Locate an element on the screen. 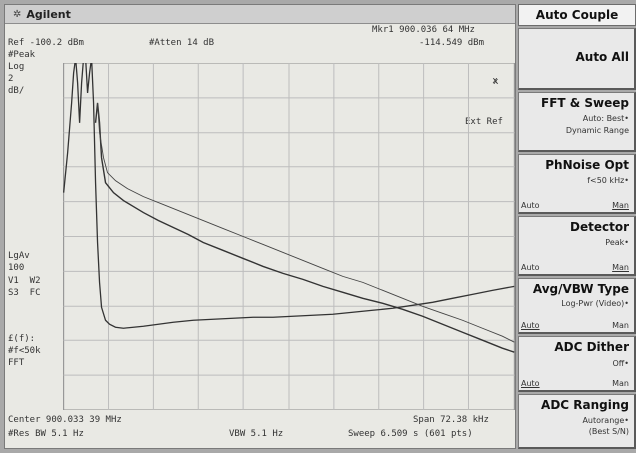  scale-value: 2 is located at coordinates (11, 79).